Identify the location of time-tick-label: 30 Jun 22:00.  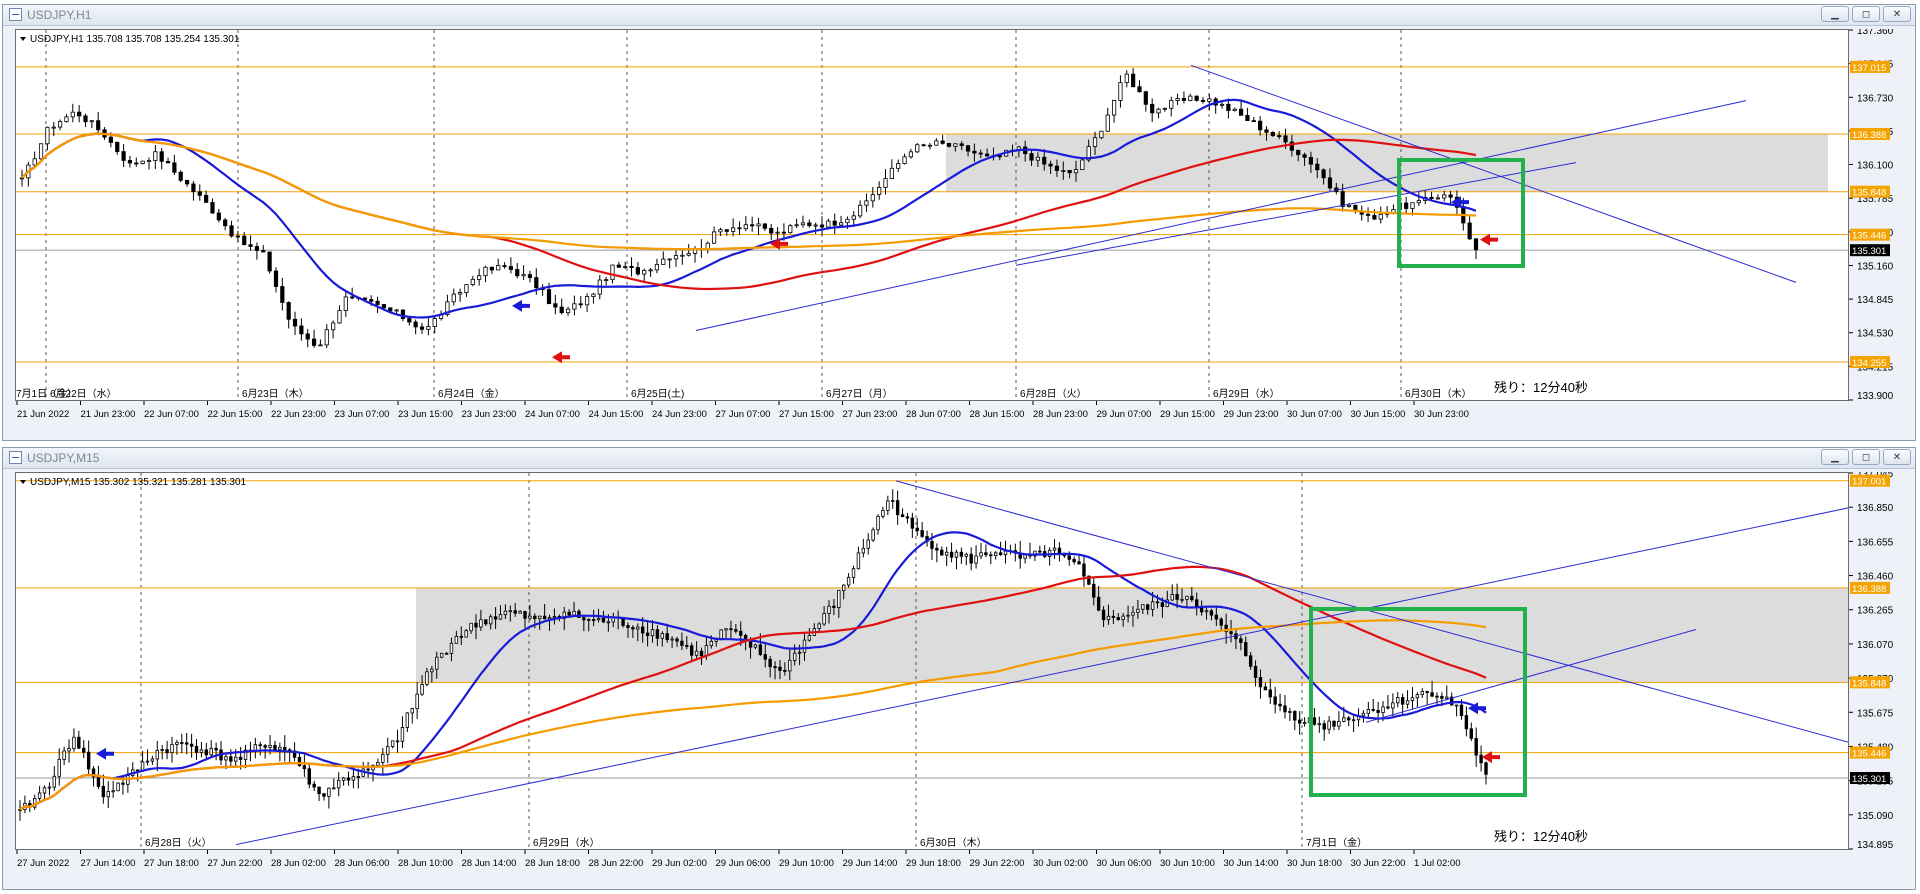
(1378, 863).